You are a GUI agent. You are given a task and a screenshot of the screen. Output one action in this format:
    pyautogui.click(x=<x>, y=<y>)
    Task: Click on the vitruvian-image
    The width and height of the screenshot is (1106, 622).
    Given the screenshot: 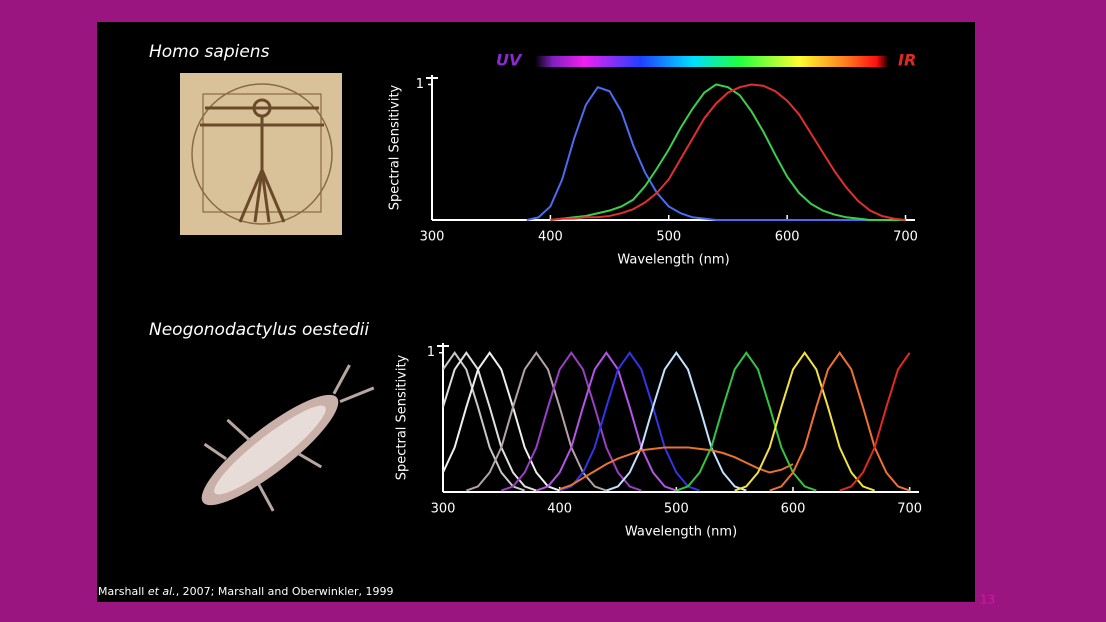 What is the action you would take?
    pyautogui.click(x=261, y=154)
    